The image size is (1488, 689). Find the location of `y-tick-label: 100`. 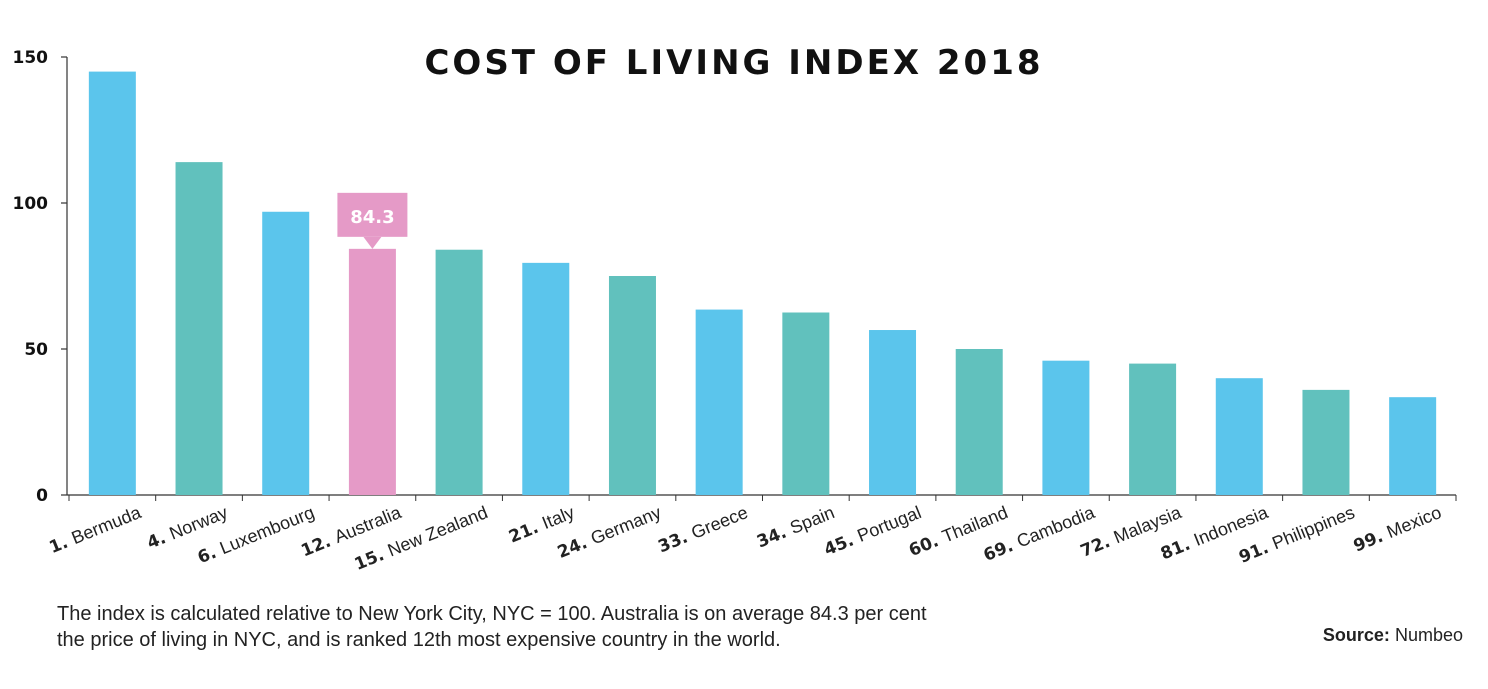

y-tick-label: 100 is located at coordinates (31, 204).